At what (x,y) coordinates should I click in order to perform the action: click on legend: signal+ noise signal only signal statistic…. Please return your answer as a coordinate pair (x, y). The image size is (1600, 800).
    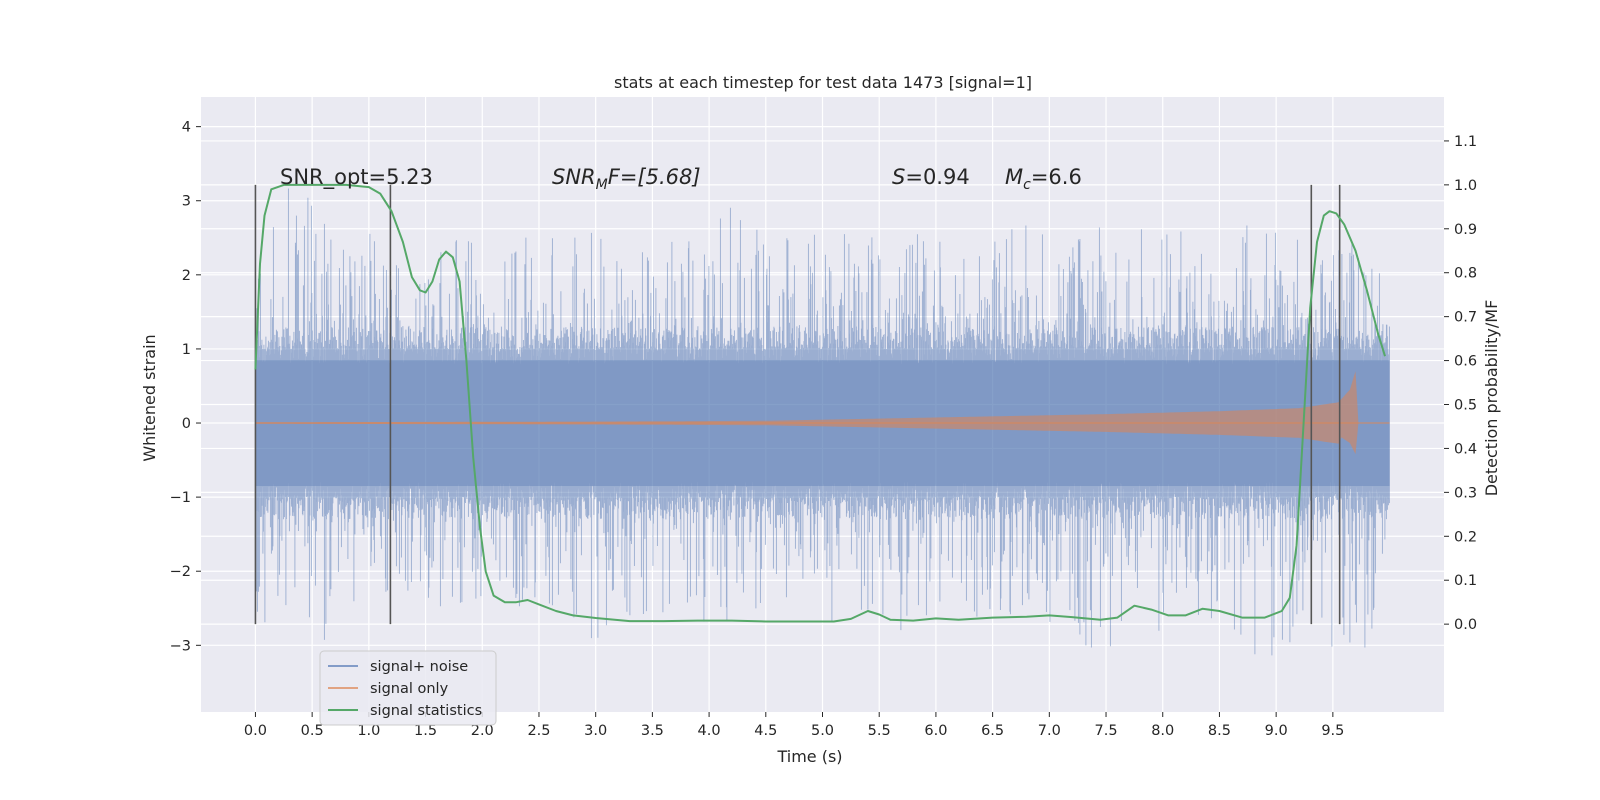
    Looking at the image, I should click on (408, 688).